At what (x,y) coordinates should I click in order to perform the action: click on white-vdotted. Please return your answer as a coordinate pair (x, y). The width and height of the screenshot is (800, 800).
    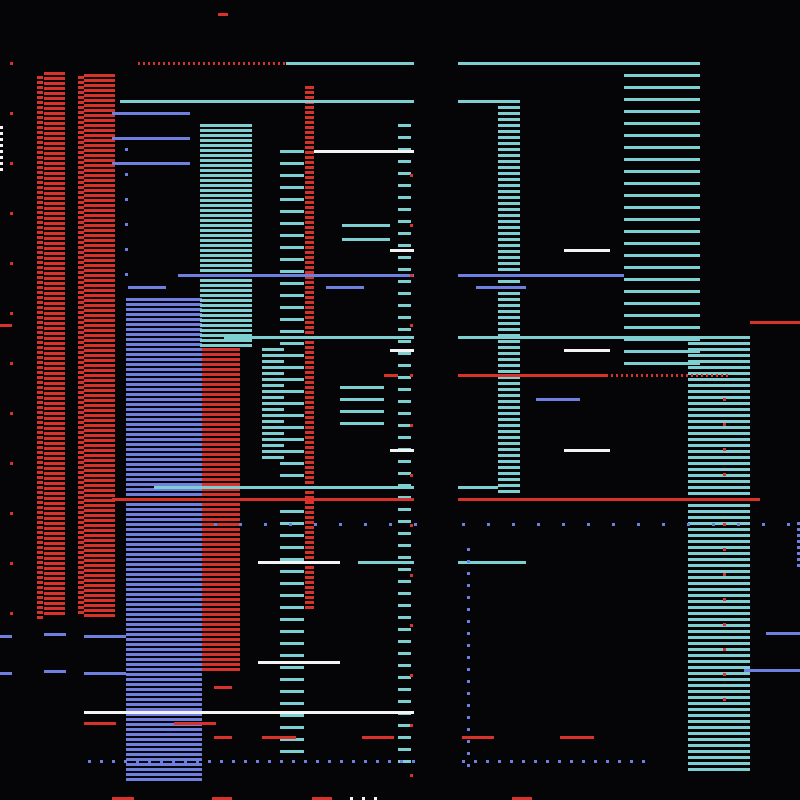
    Looking at the image, I should click on (1, 145).